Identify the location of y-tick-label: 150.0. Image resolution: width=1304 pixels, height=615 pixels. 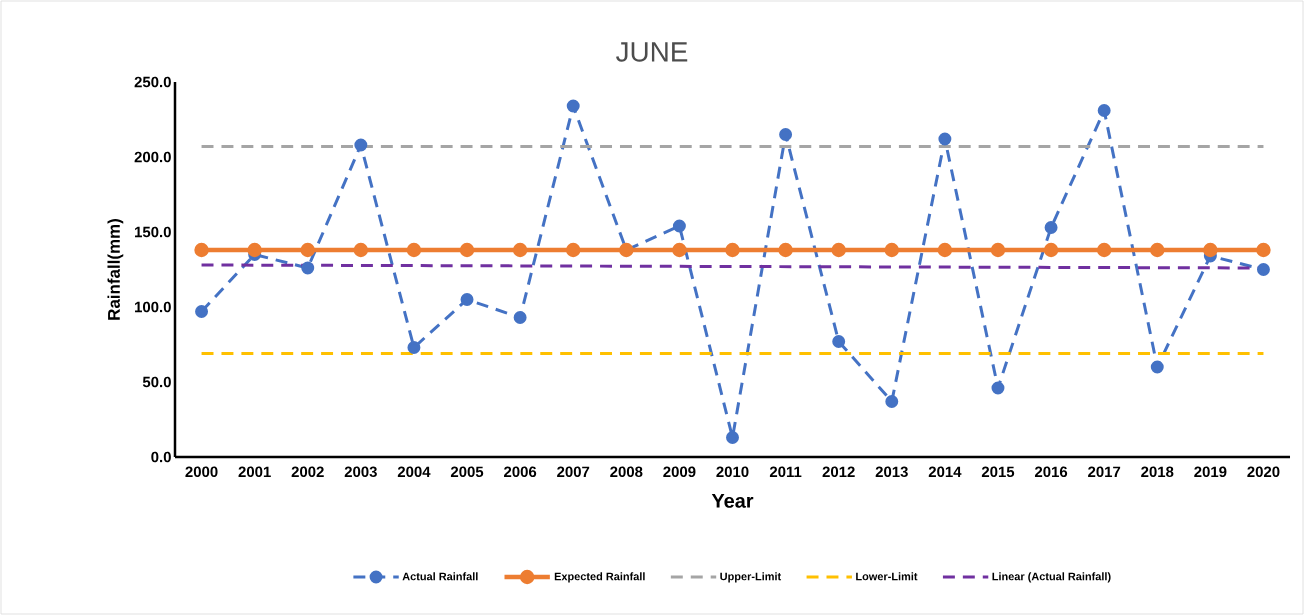
(153, 232).